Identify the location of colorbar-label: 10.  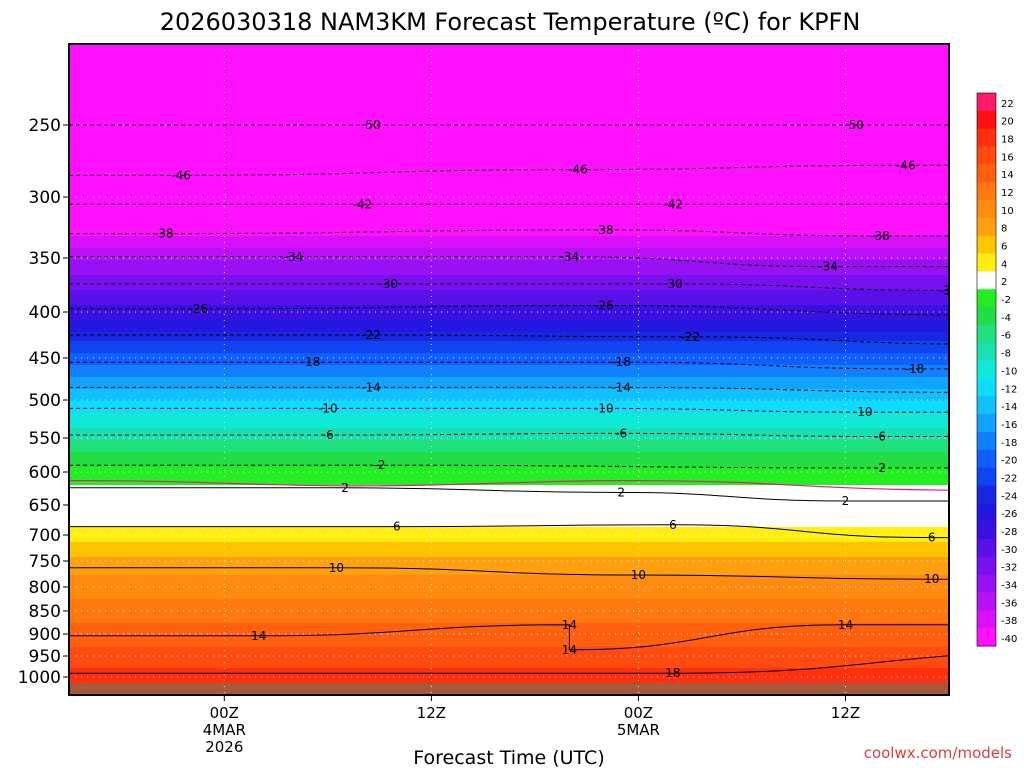
(1007, 211).